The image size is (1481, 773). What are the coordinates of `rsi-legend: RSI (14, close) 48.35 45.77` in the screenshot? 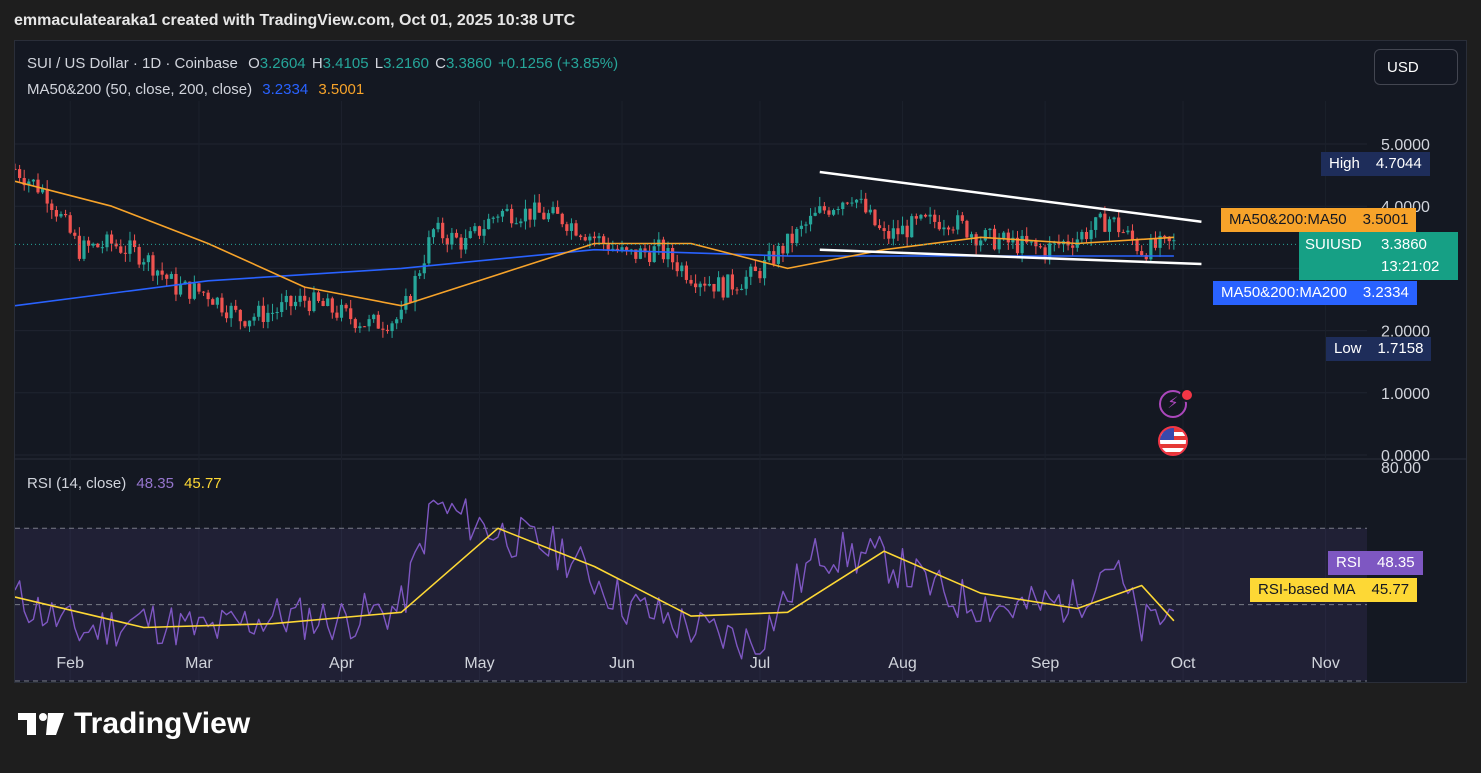 It's located at (127, 483).